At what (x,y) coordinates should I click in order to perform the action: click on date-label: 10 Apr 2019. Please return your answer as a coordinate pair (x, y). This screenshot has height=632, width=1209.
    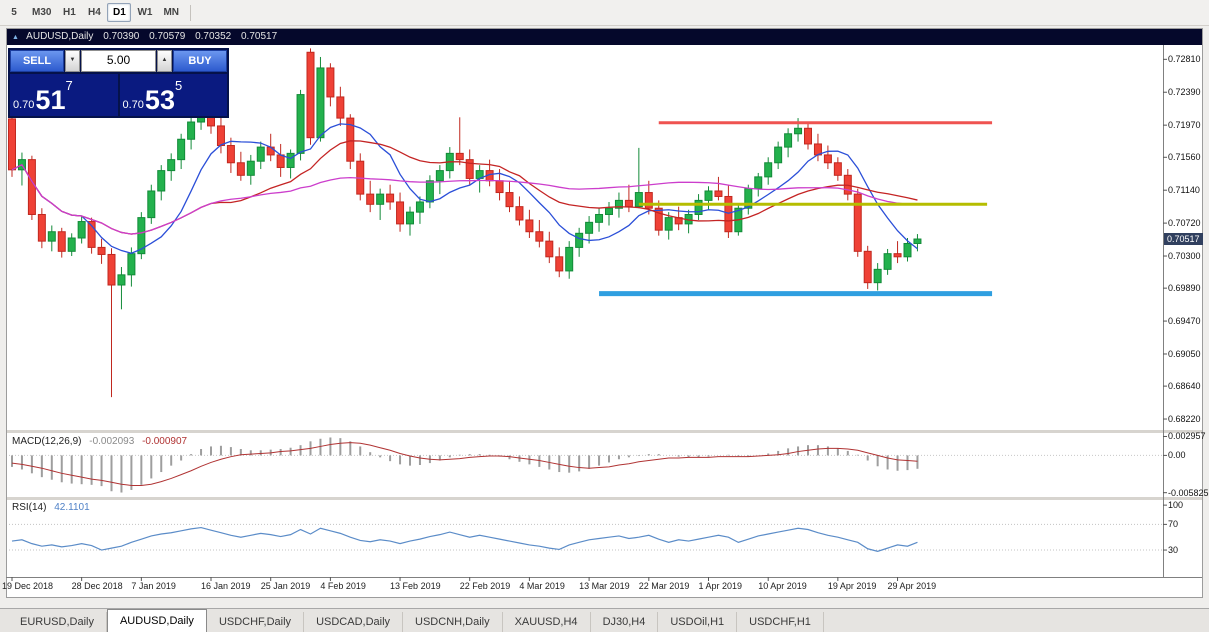
    Looking at the image, I should click on (782, 586).